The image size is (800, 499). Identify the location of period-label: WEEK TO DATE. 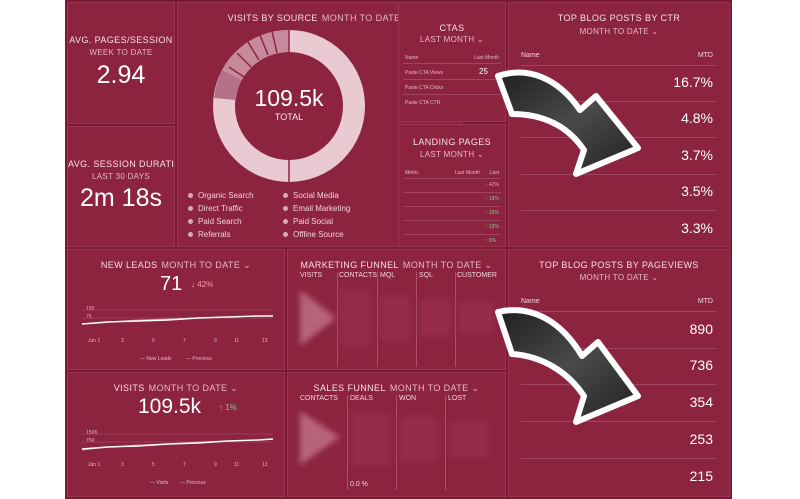
(121, 52).